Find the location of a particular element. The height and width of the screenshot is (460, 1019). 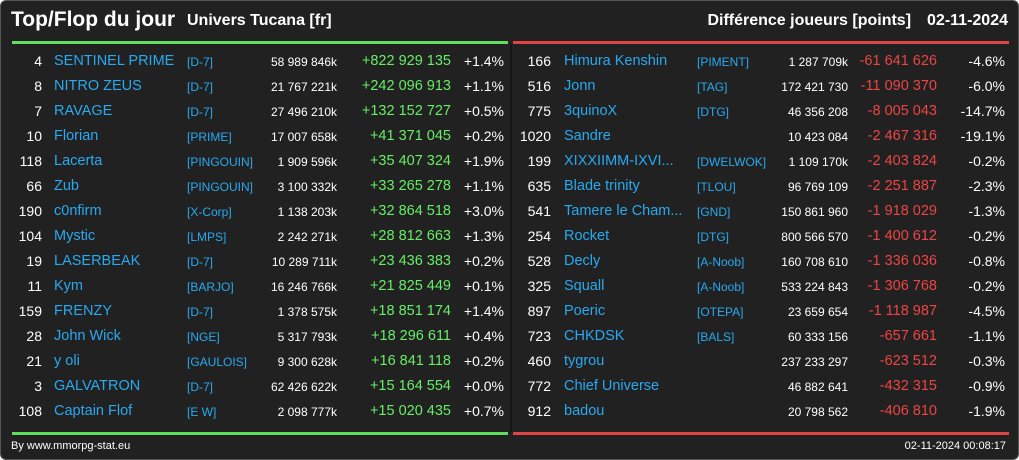

player-name-link: LASERBEAK is located at coordinates (97, 261).